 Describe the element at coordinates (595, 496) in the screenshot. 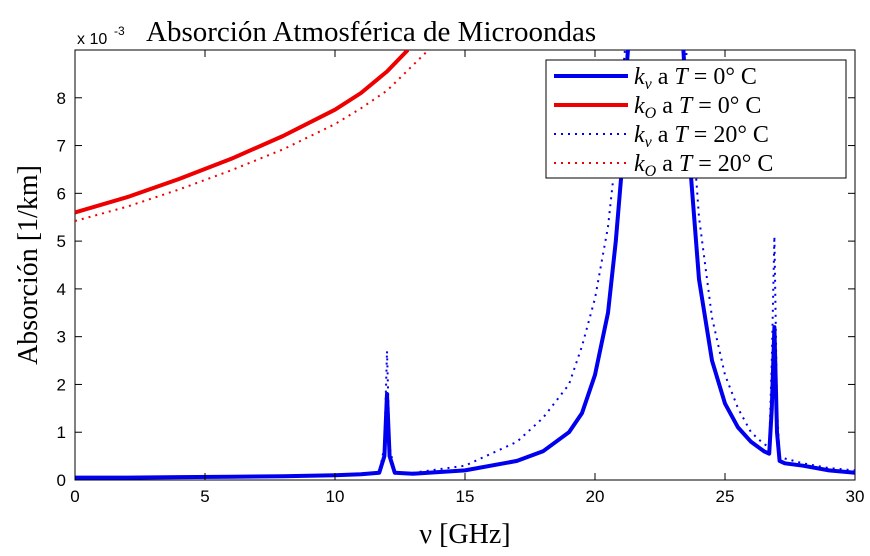

I see `x-tick-label: 20` at that location.